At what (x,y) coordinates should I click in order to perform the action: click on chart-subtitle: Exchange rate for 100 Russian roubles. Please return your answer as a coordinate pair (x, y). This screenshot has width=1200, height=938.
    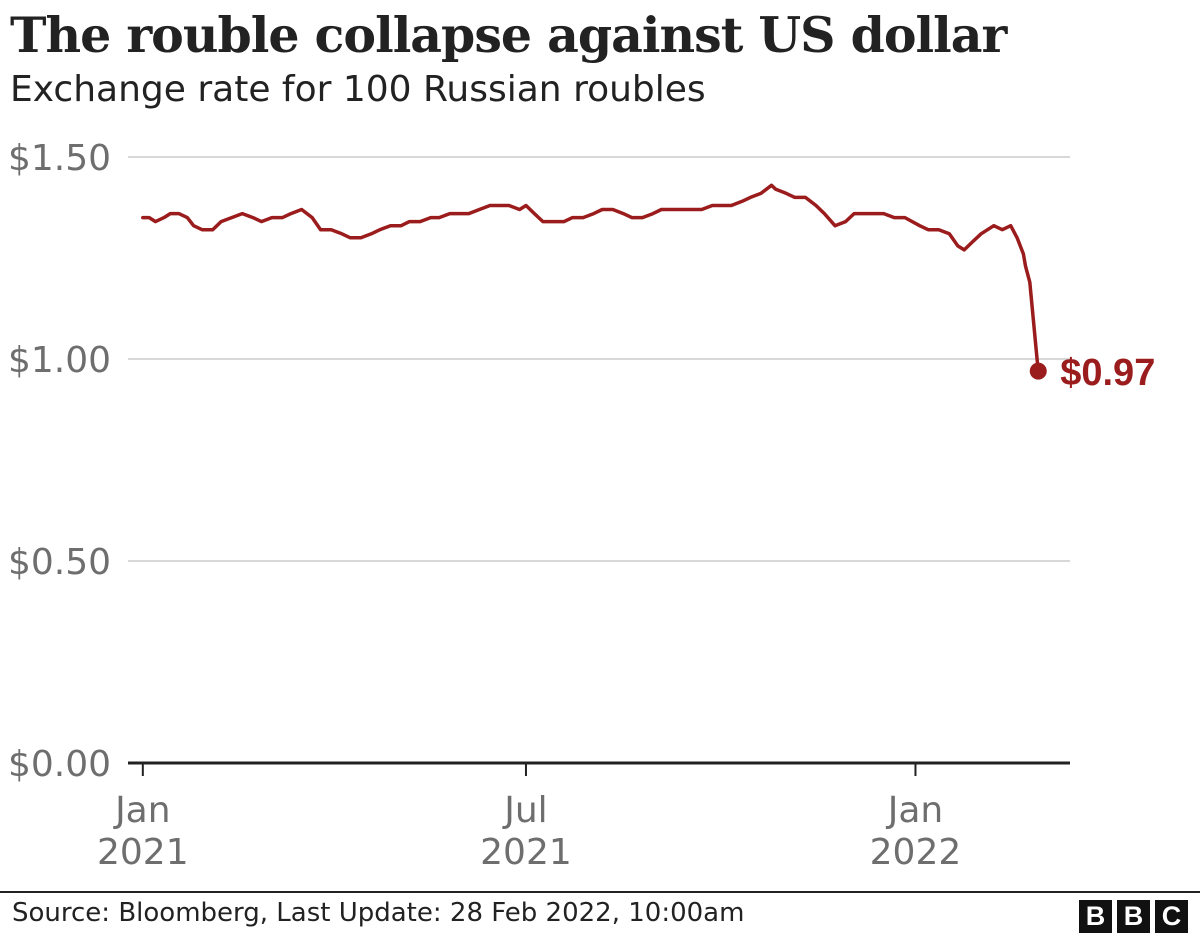
    Looking at the image, I should click on (358, 89).